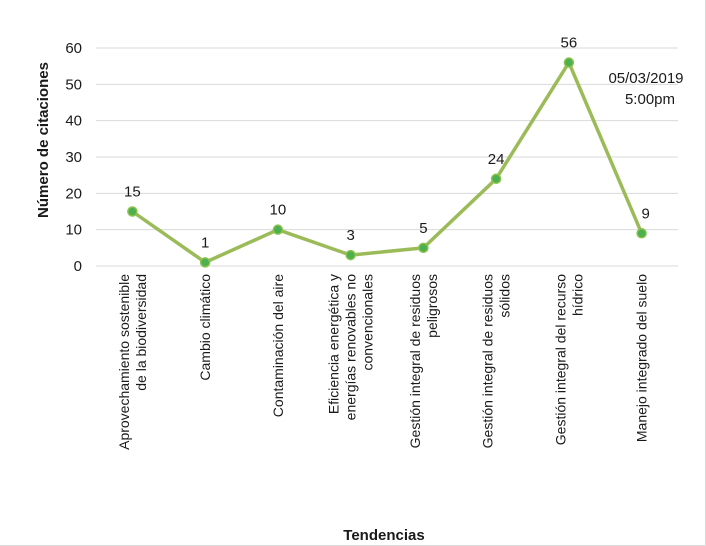 Image resolution: width=706 pixels, height=546 pixels. Describe the element at coordinates (73, 48) in the screenshot. I see `y-tick-label: 60` at that location.